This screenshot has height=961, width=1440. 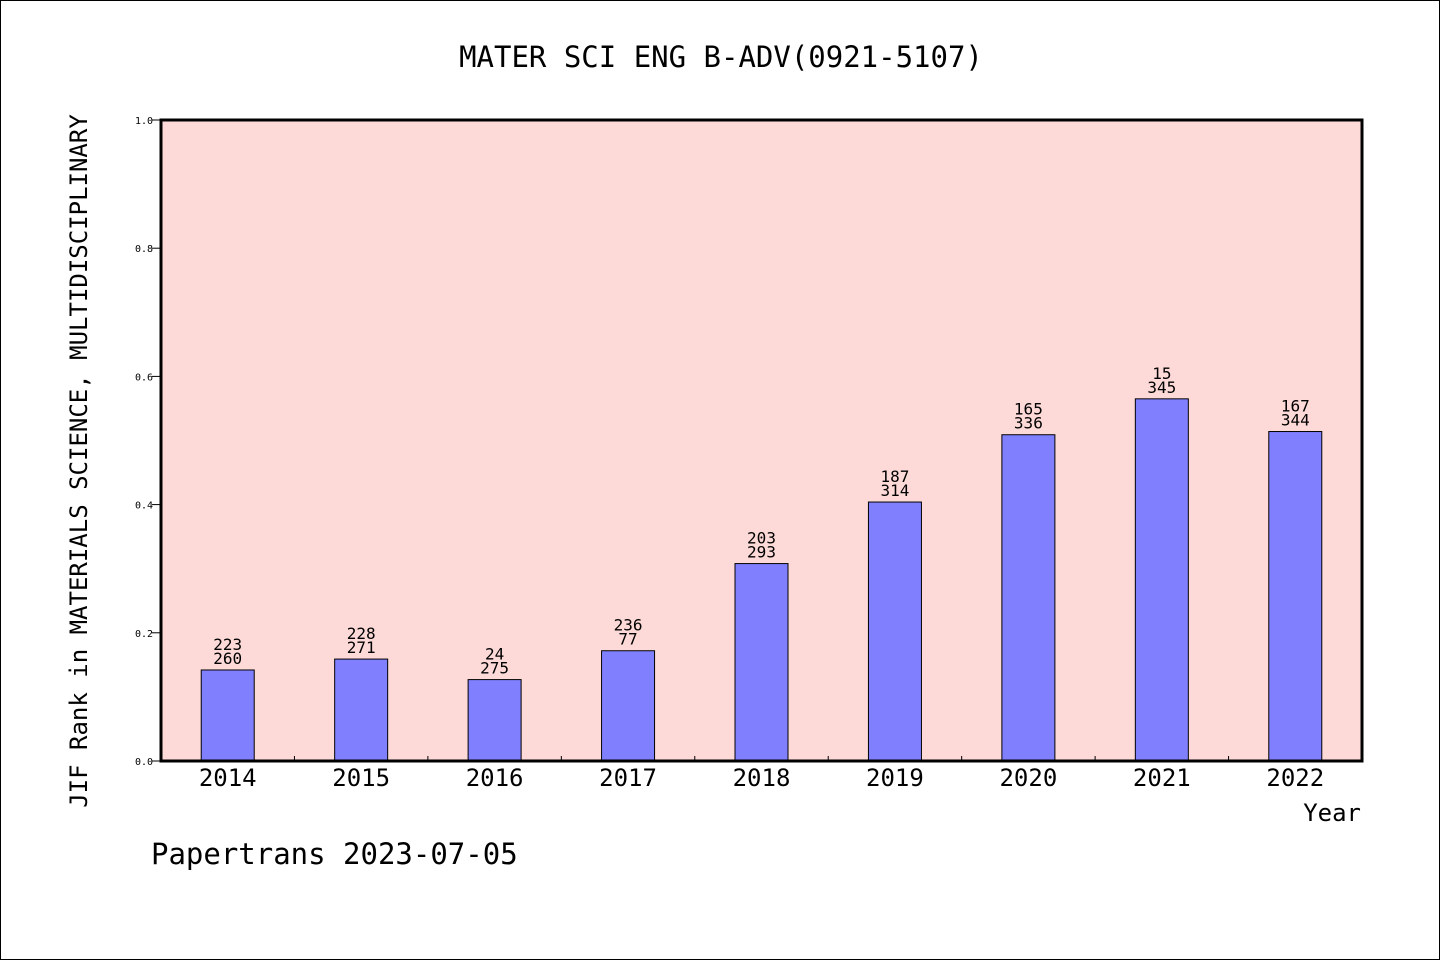 I want to click on bar-2016, so click(x=494, y=720).